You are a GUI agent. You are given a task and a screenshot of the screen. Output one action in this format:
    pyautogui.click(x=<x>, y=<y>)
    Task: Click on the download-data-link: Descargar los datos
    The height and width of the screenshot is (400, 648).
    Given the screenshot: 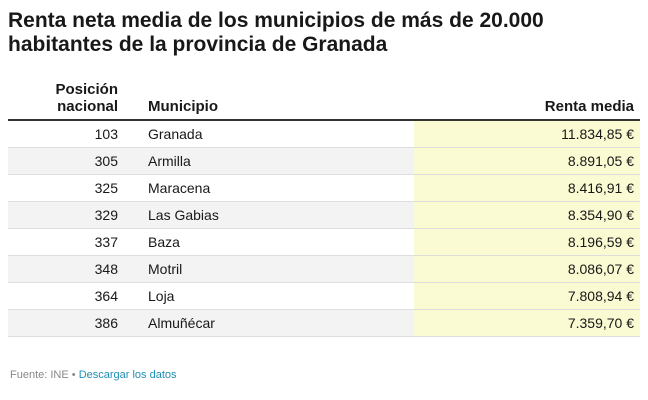 What is the action you would take?
    pyautogui.click(x=127, y=375)
    